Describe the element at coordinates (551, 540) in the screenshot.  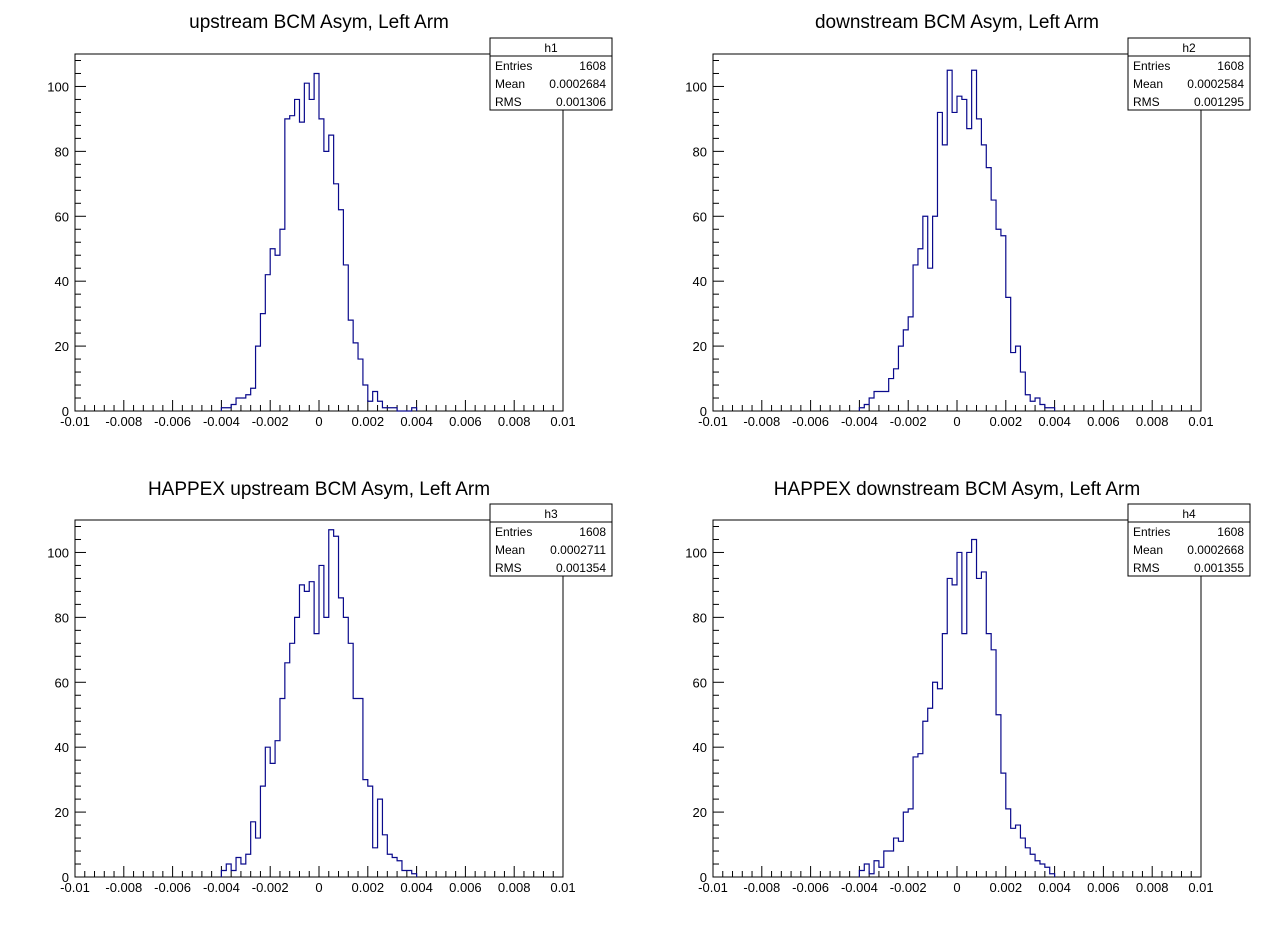
I see `stats-box: h3 Entries 1608 Mean 0.0002711 RMS 0.001354` at that location.